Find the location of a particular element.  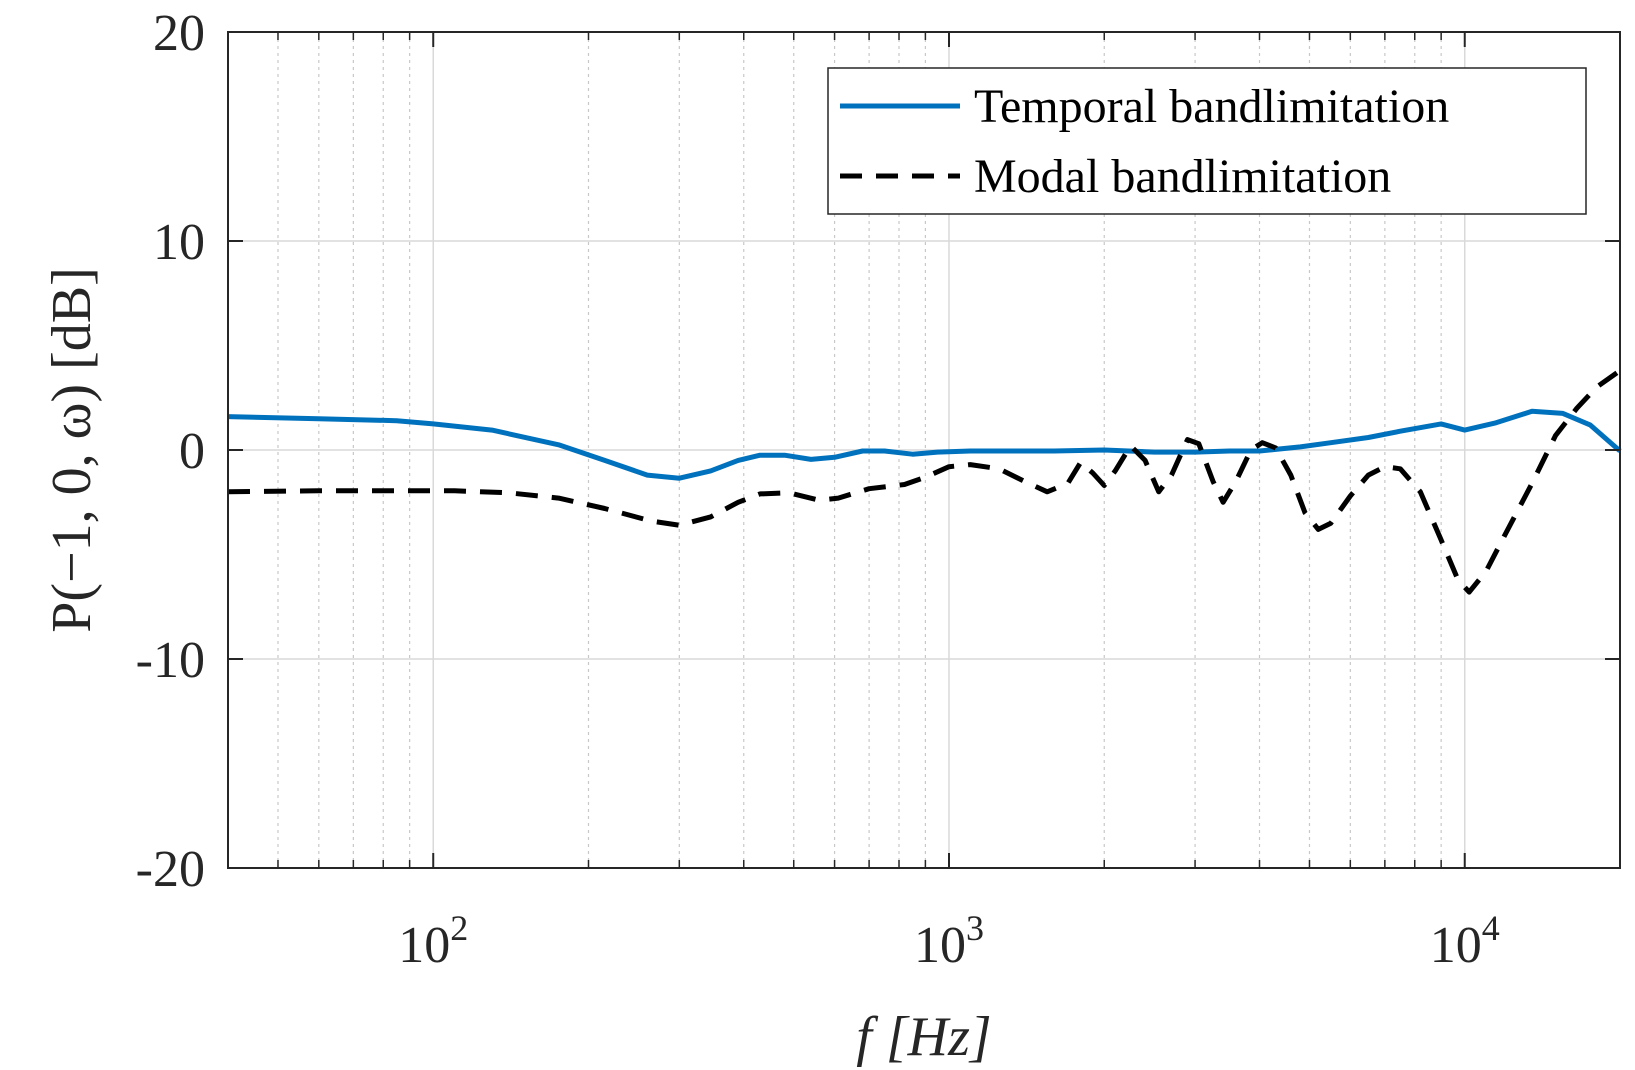

series-line-temporal is located at coordinates (924, 444).